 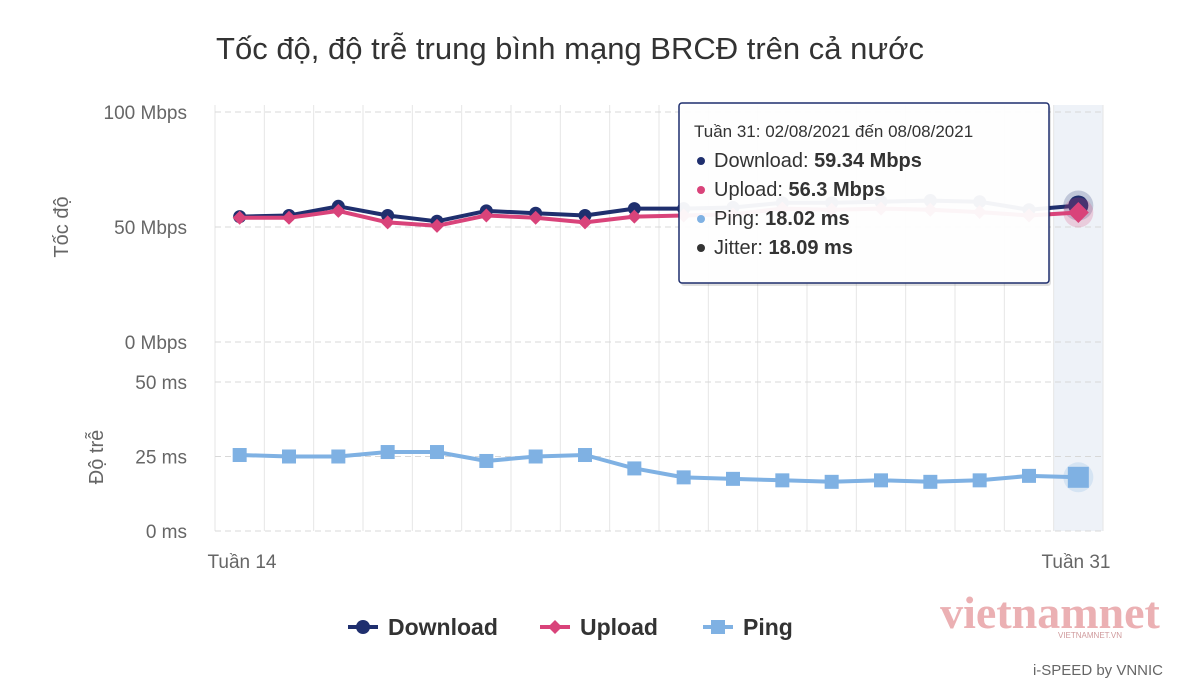 I want to click on tooltip-row-label: Jitter:, so click(x=741, y=248).